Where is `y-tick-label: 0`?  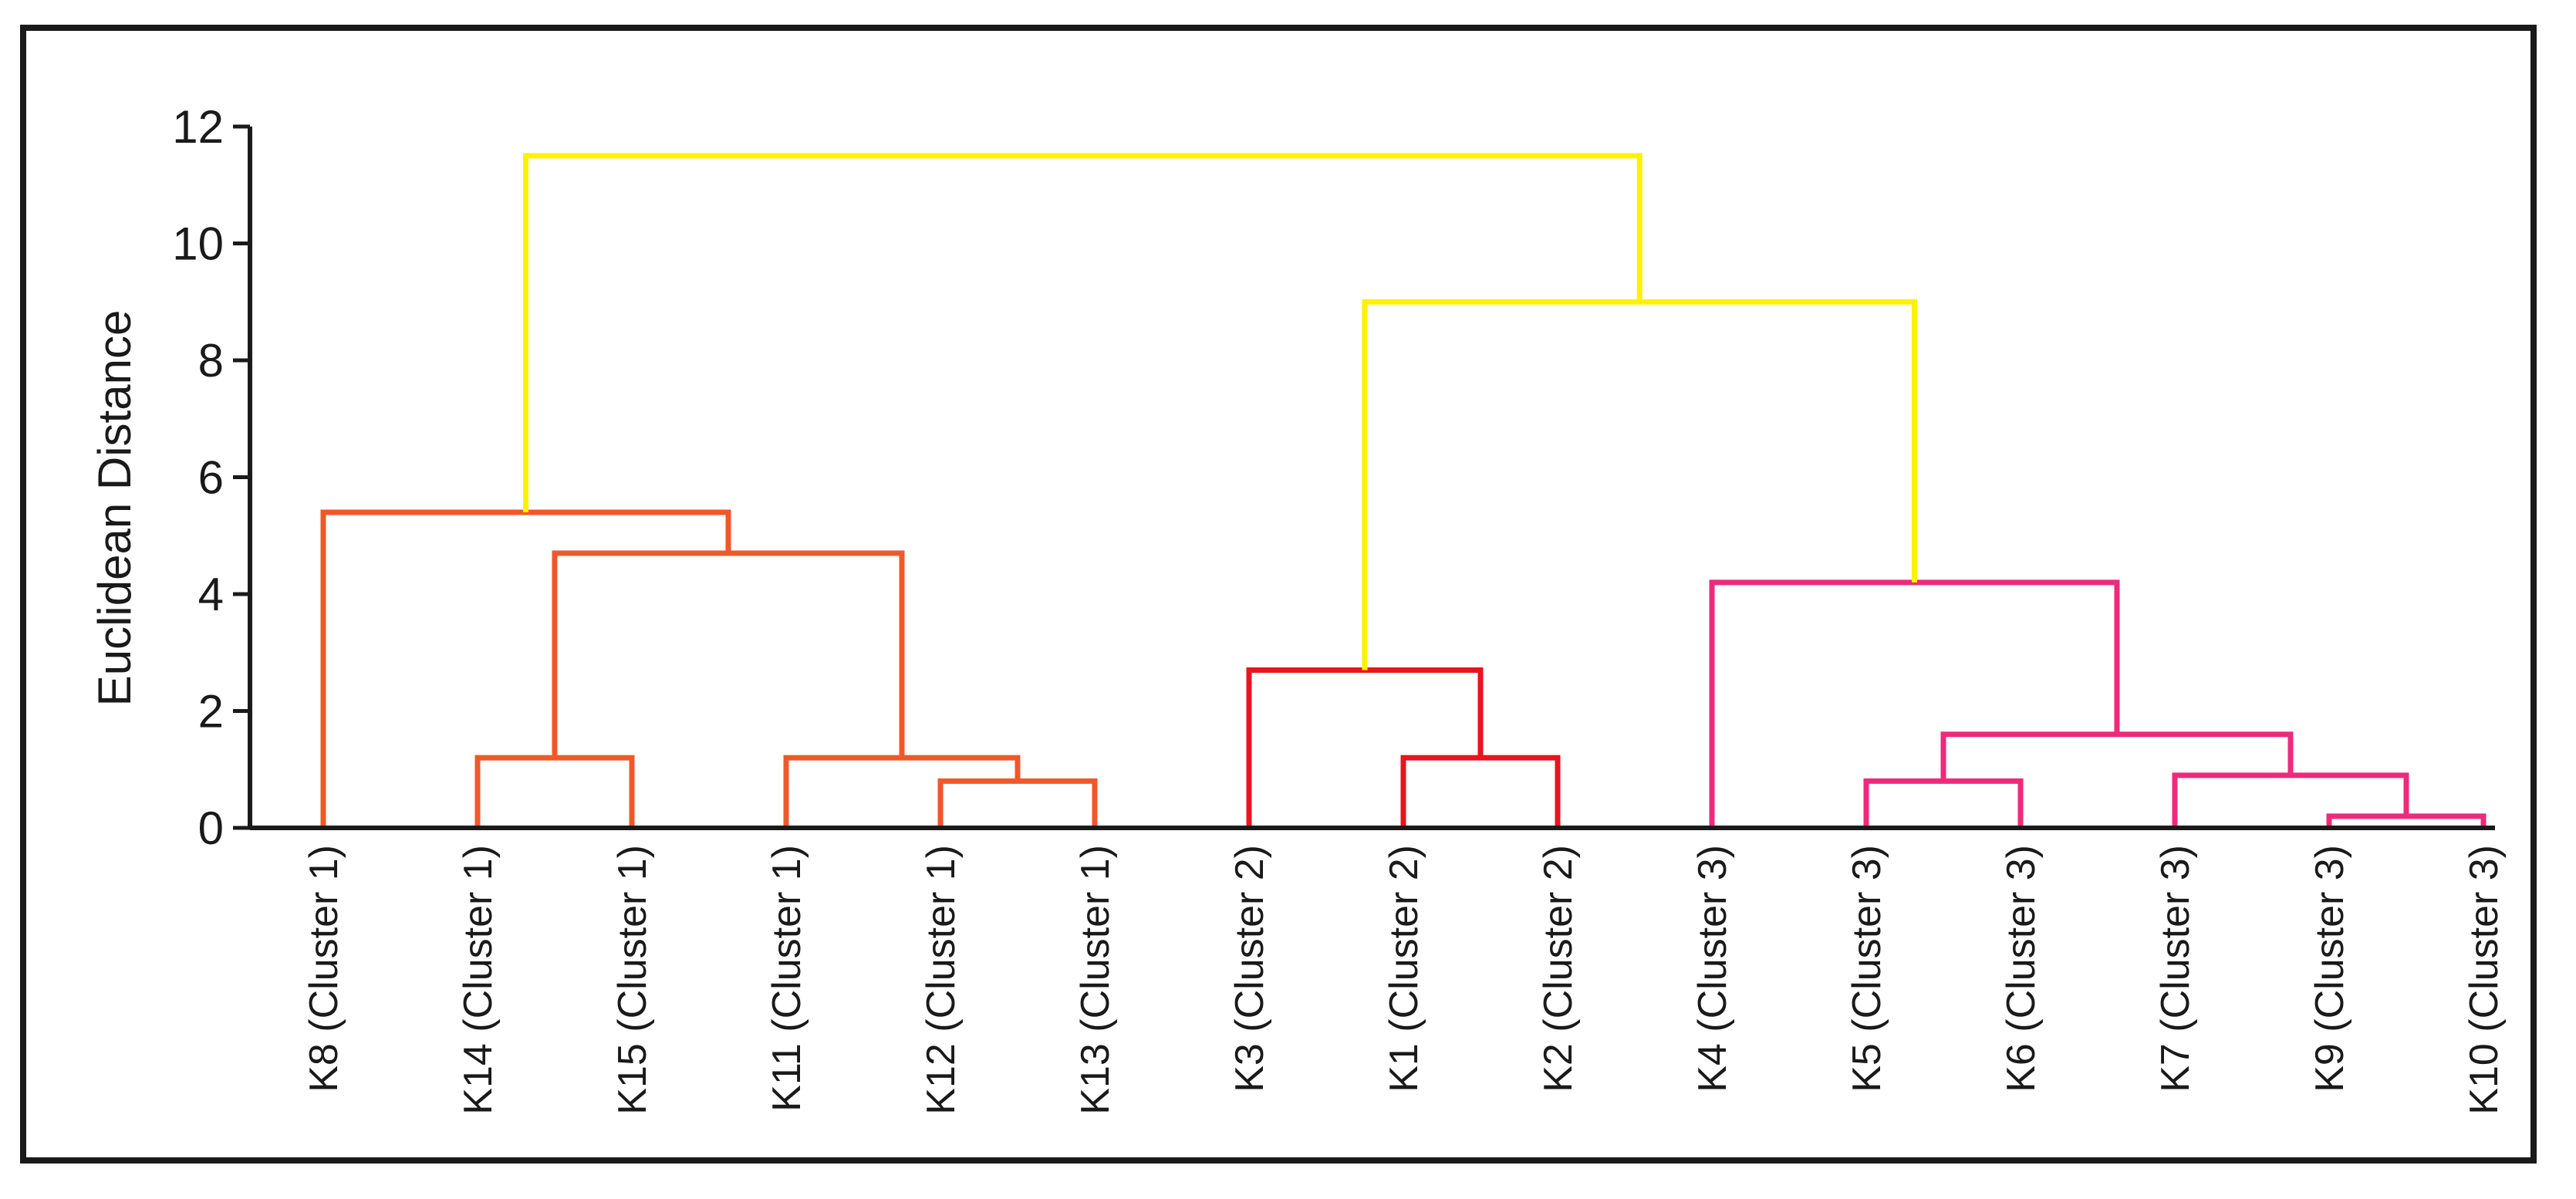 y-tick-label: 0 is located at coordinates (211, 828).